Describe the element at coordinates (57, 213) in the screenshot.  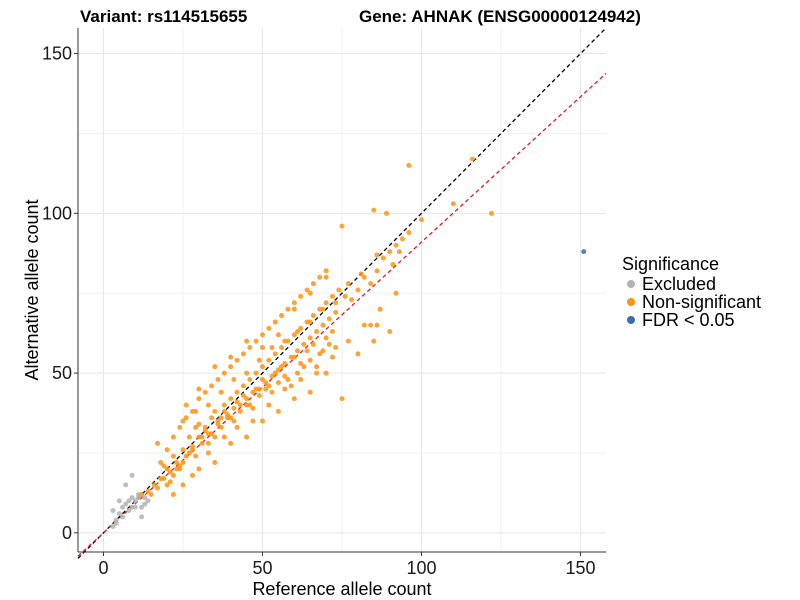
I see `y-tick-label: 100` at that location.